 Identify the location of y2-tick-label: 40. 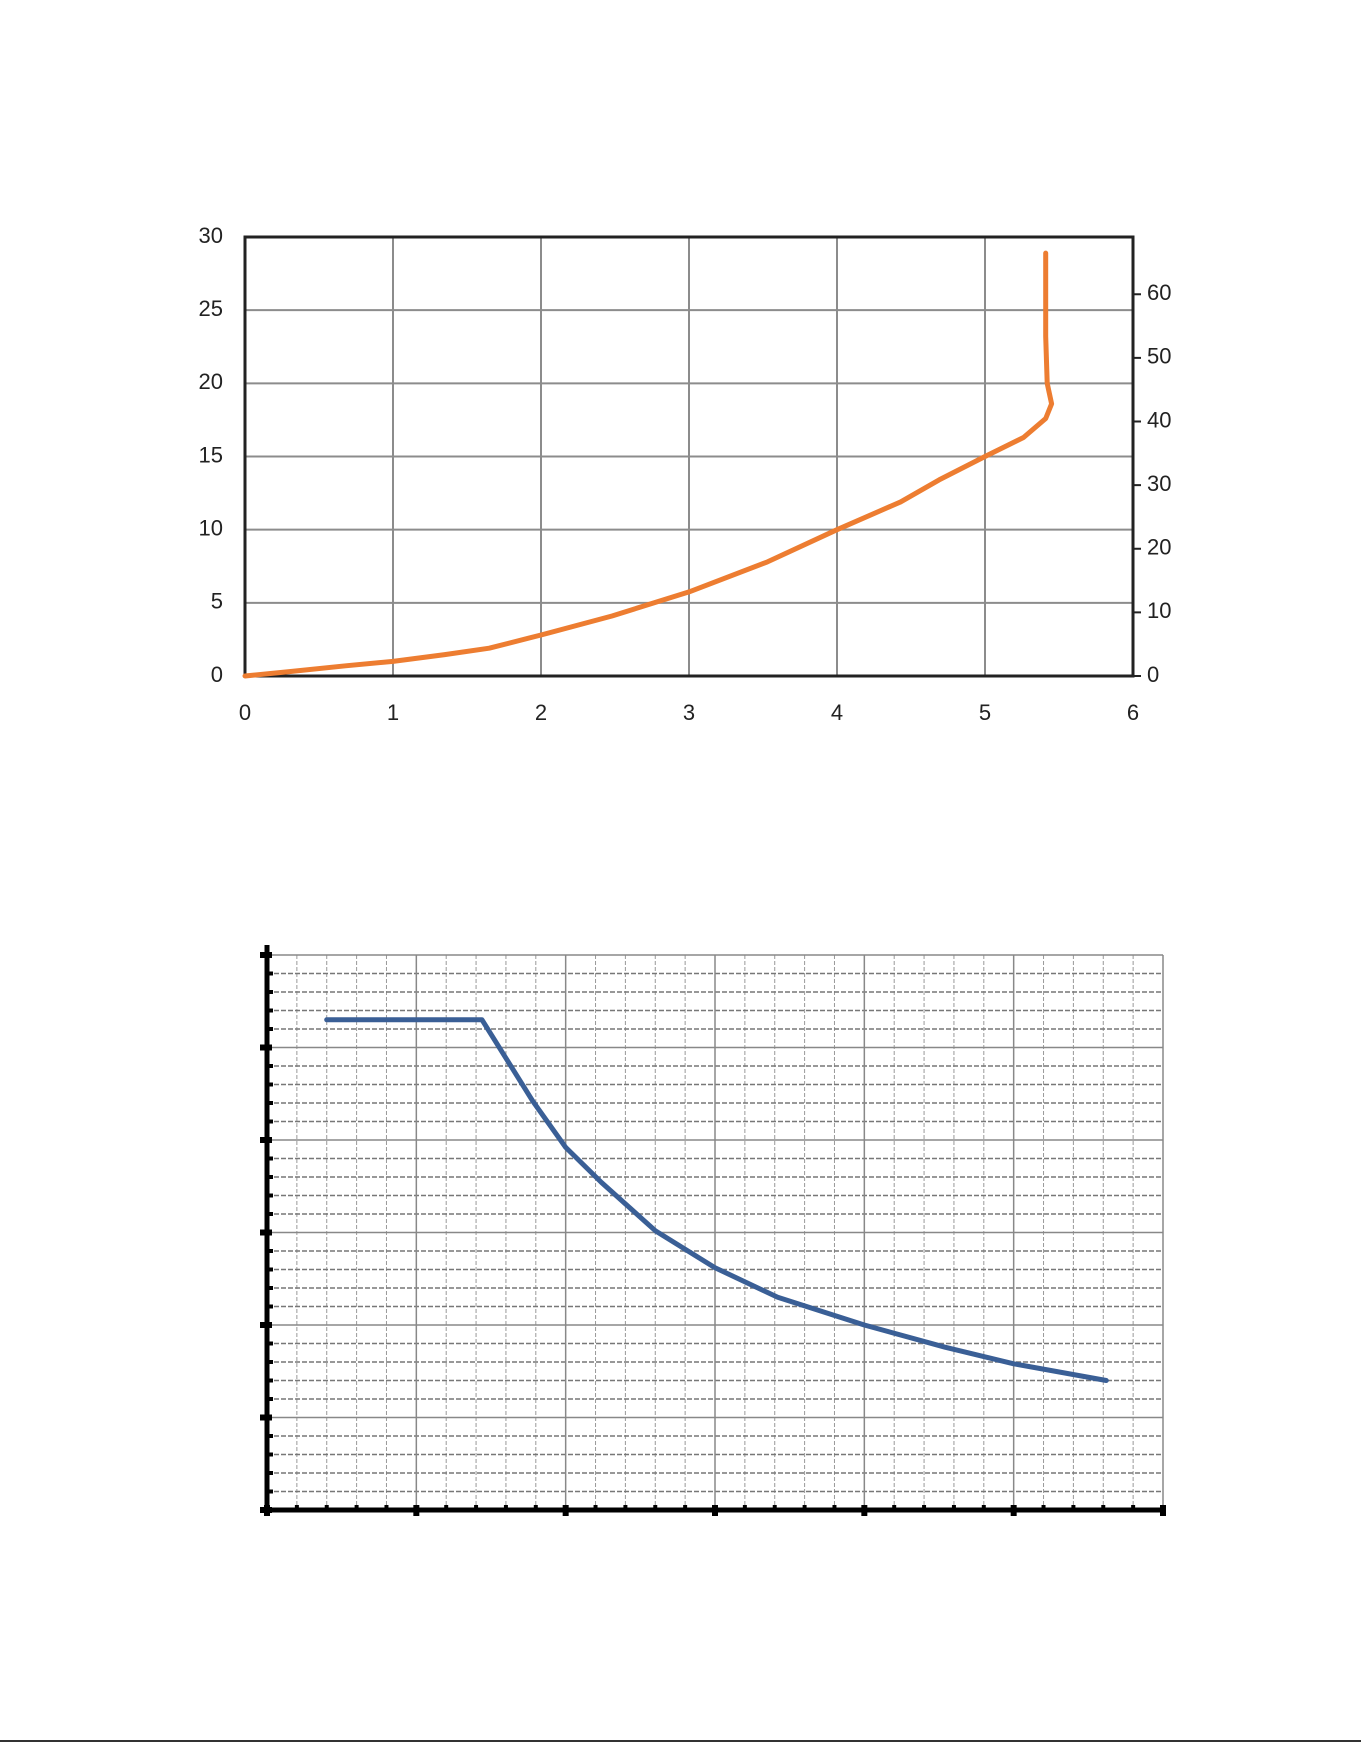
(1159, 419).